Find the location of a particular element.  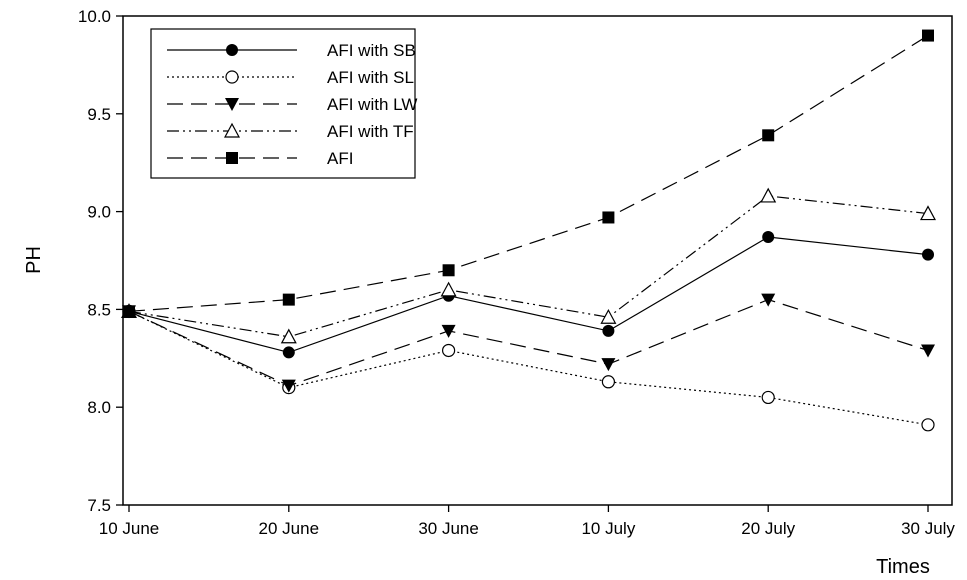

series-line is located at coordinates (528, 342).